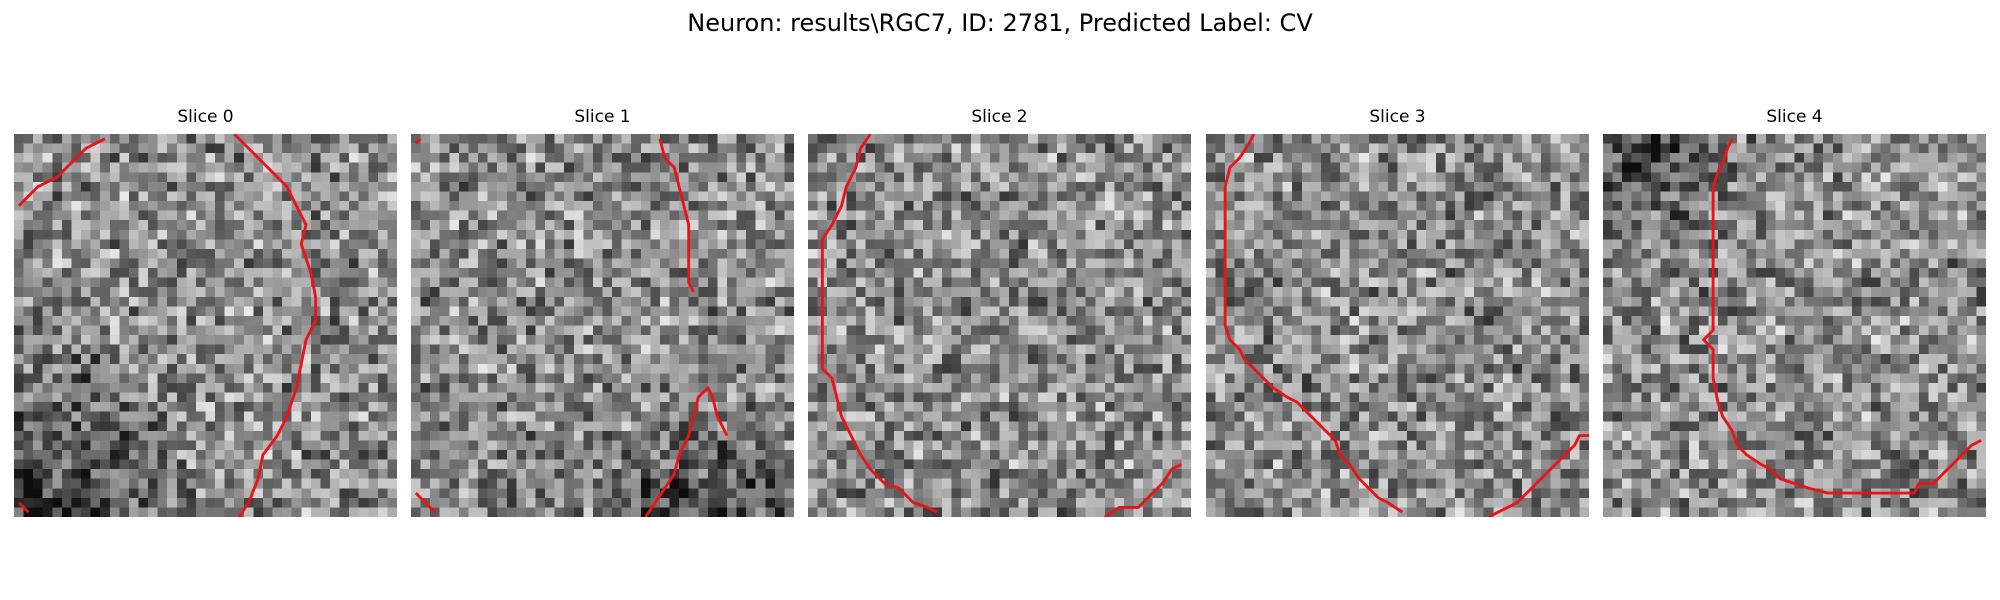  I want to click on slice-panel: Slice 3, so click(1397, 313).